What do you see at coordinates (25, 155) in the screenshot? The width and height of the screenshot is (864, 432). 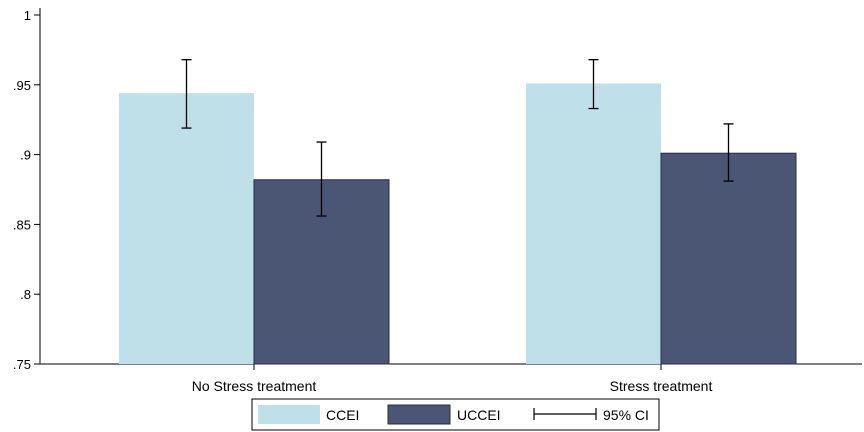 I see `y-tick-label: .9` at bounding box center [25, 155].